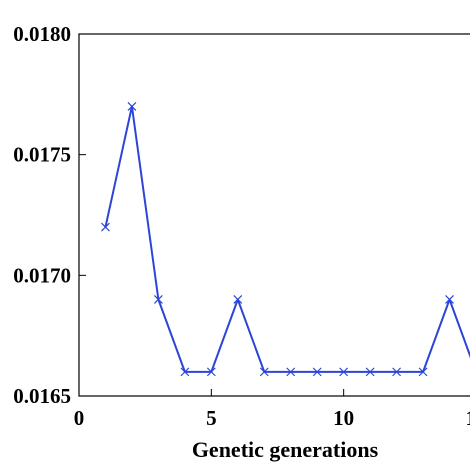 The width and height of the screenshot is (470, 470). I want to click on x-tick-label: 10, so click(343, 418).